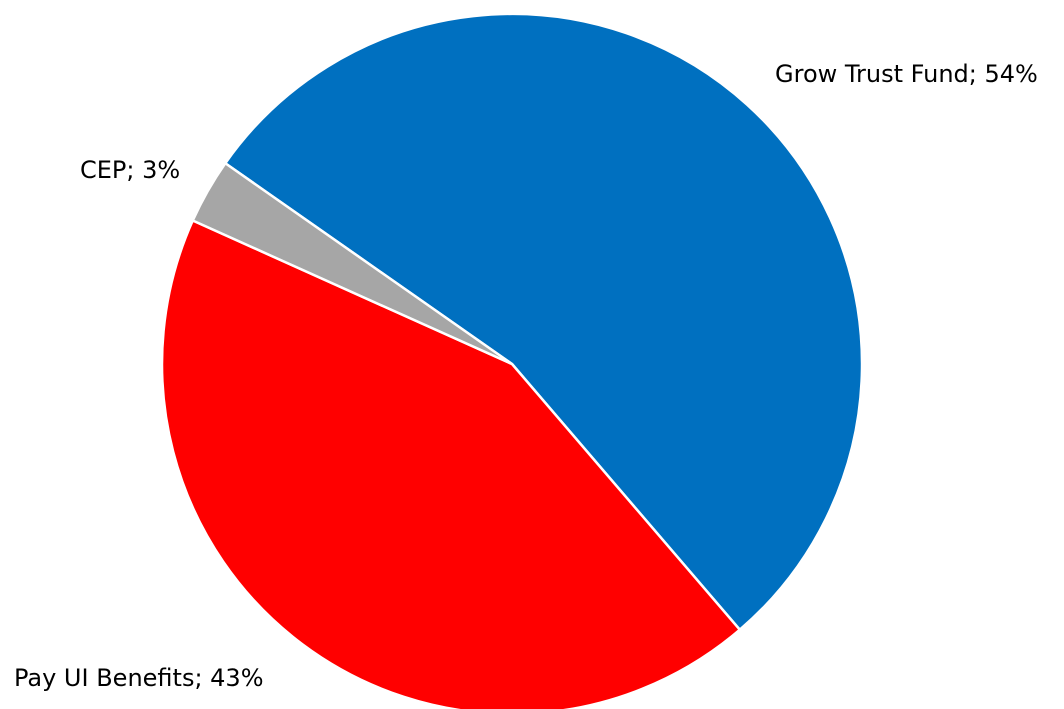  I want to click on slice-label-cep: CEP; 3%, so click(130, 170).